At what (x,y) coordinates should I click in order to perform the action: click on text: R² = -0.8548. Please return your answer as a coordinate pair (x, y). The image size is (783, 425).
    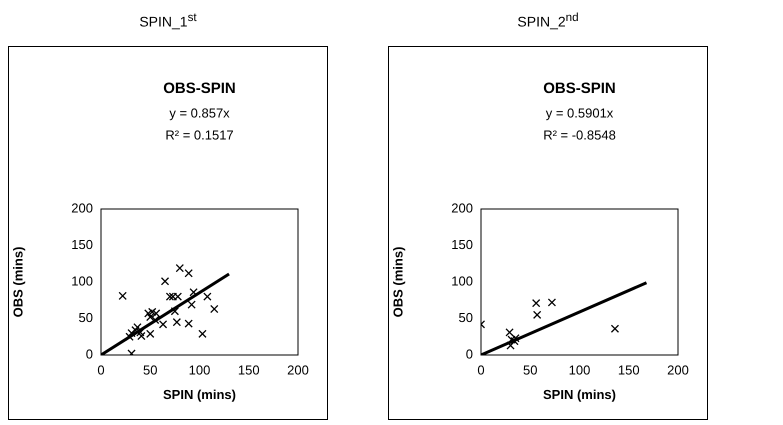
    Looking at the image, I should click on (579, 135).